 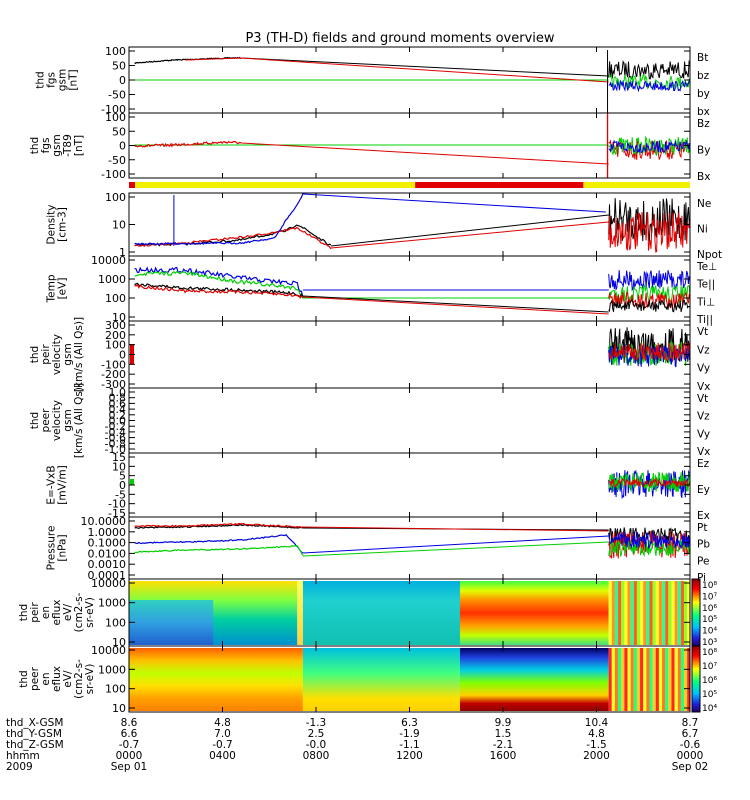 I want to click on ephemeris-value: -0.7, so click(x=222, y=745).